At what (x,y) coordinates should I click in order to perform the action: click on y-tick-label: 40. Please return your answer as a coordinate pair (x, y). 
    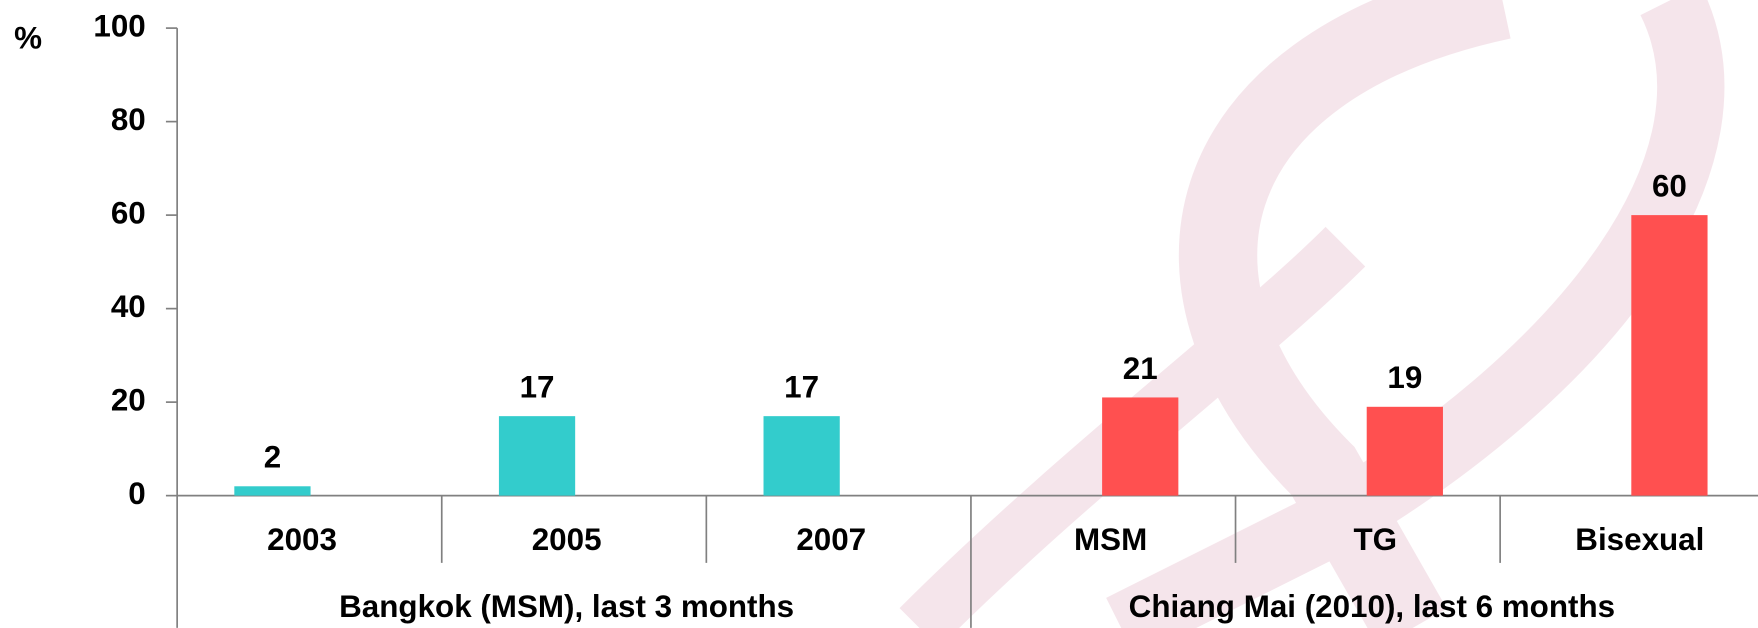
    Looking at the image, I should click on (128, 306).